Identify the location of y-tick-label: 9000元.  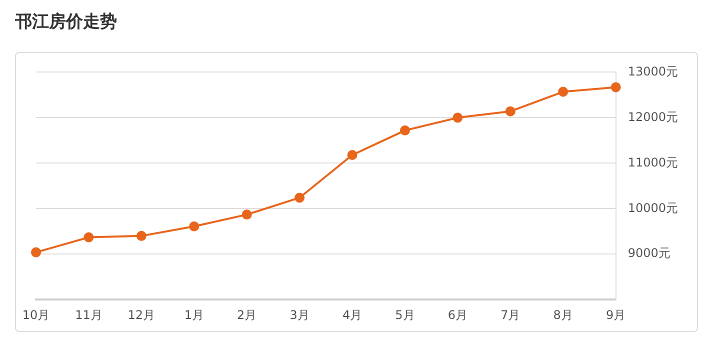
(649, 253).